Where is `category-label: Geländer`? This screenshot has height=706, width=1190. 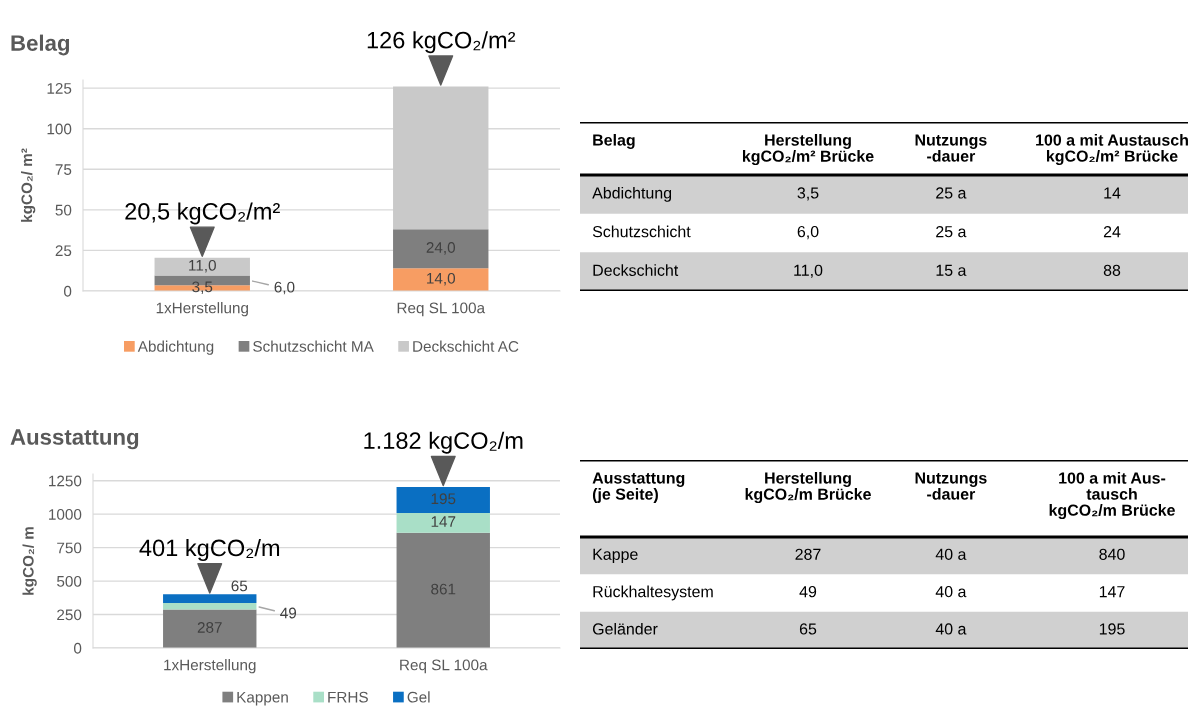 category-label: Geländer is located at coordinates (625, 628).